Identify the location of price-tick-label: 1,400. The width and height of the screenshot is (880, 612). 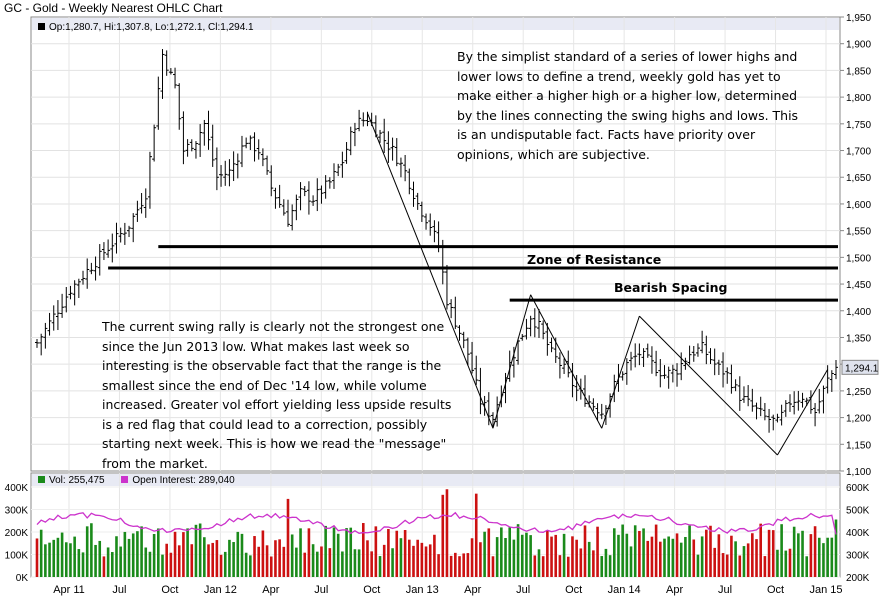
(858, 312).